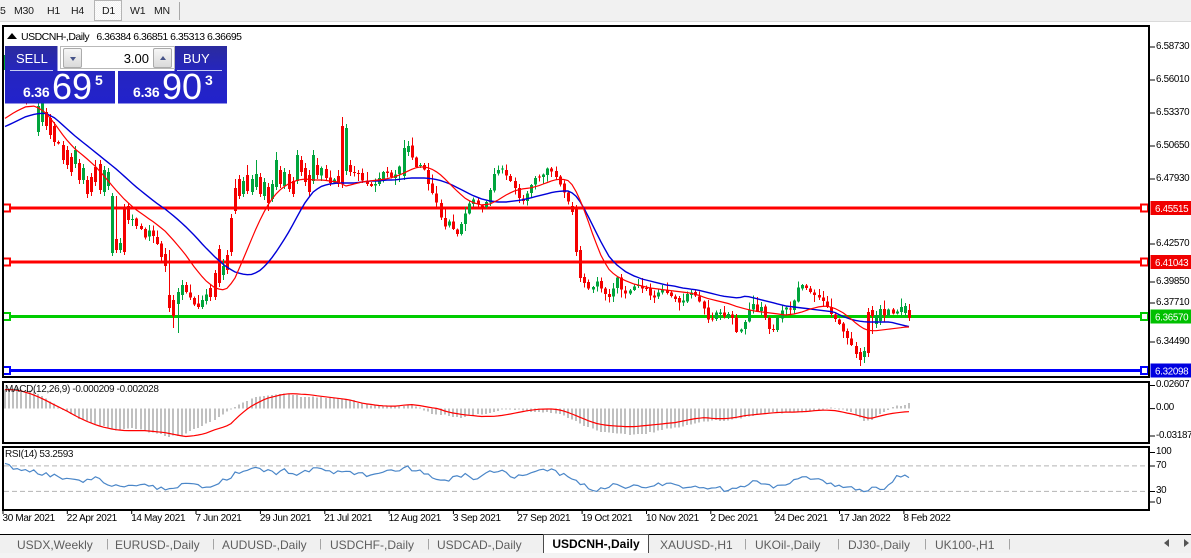  What do you see at coordinates (1172, 263) in the screenshot?
I see `svg-text: 6.41043` at bounding box center [1172, 263].